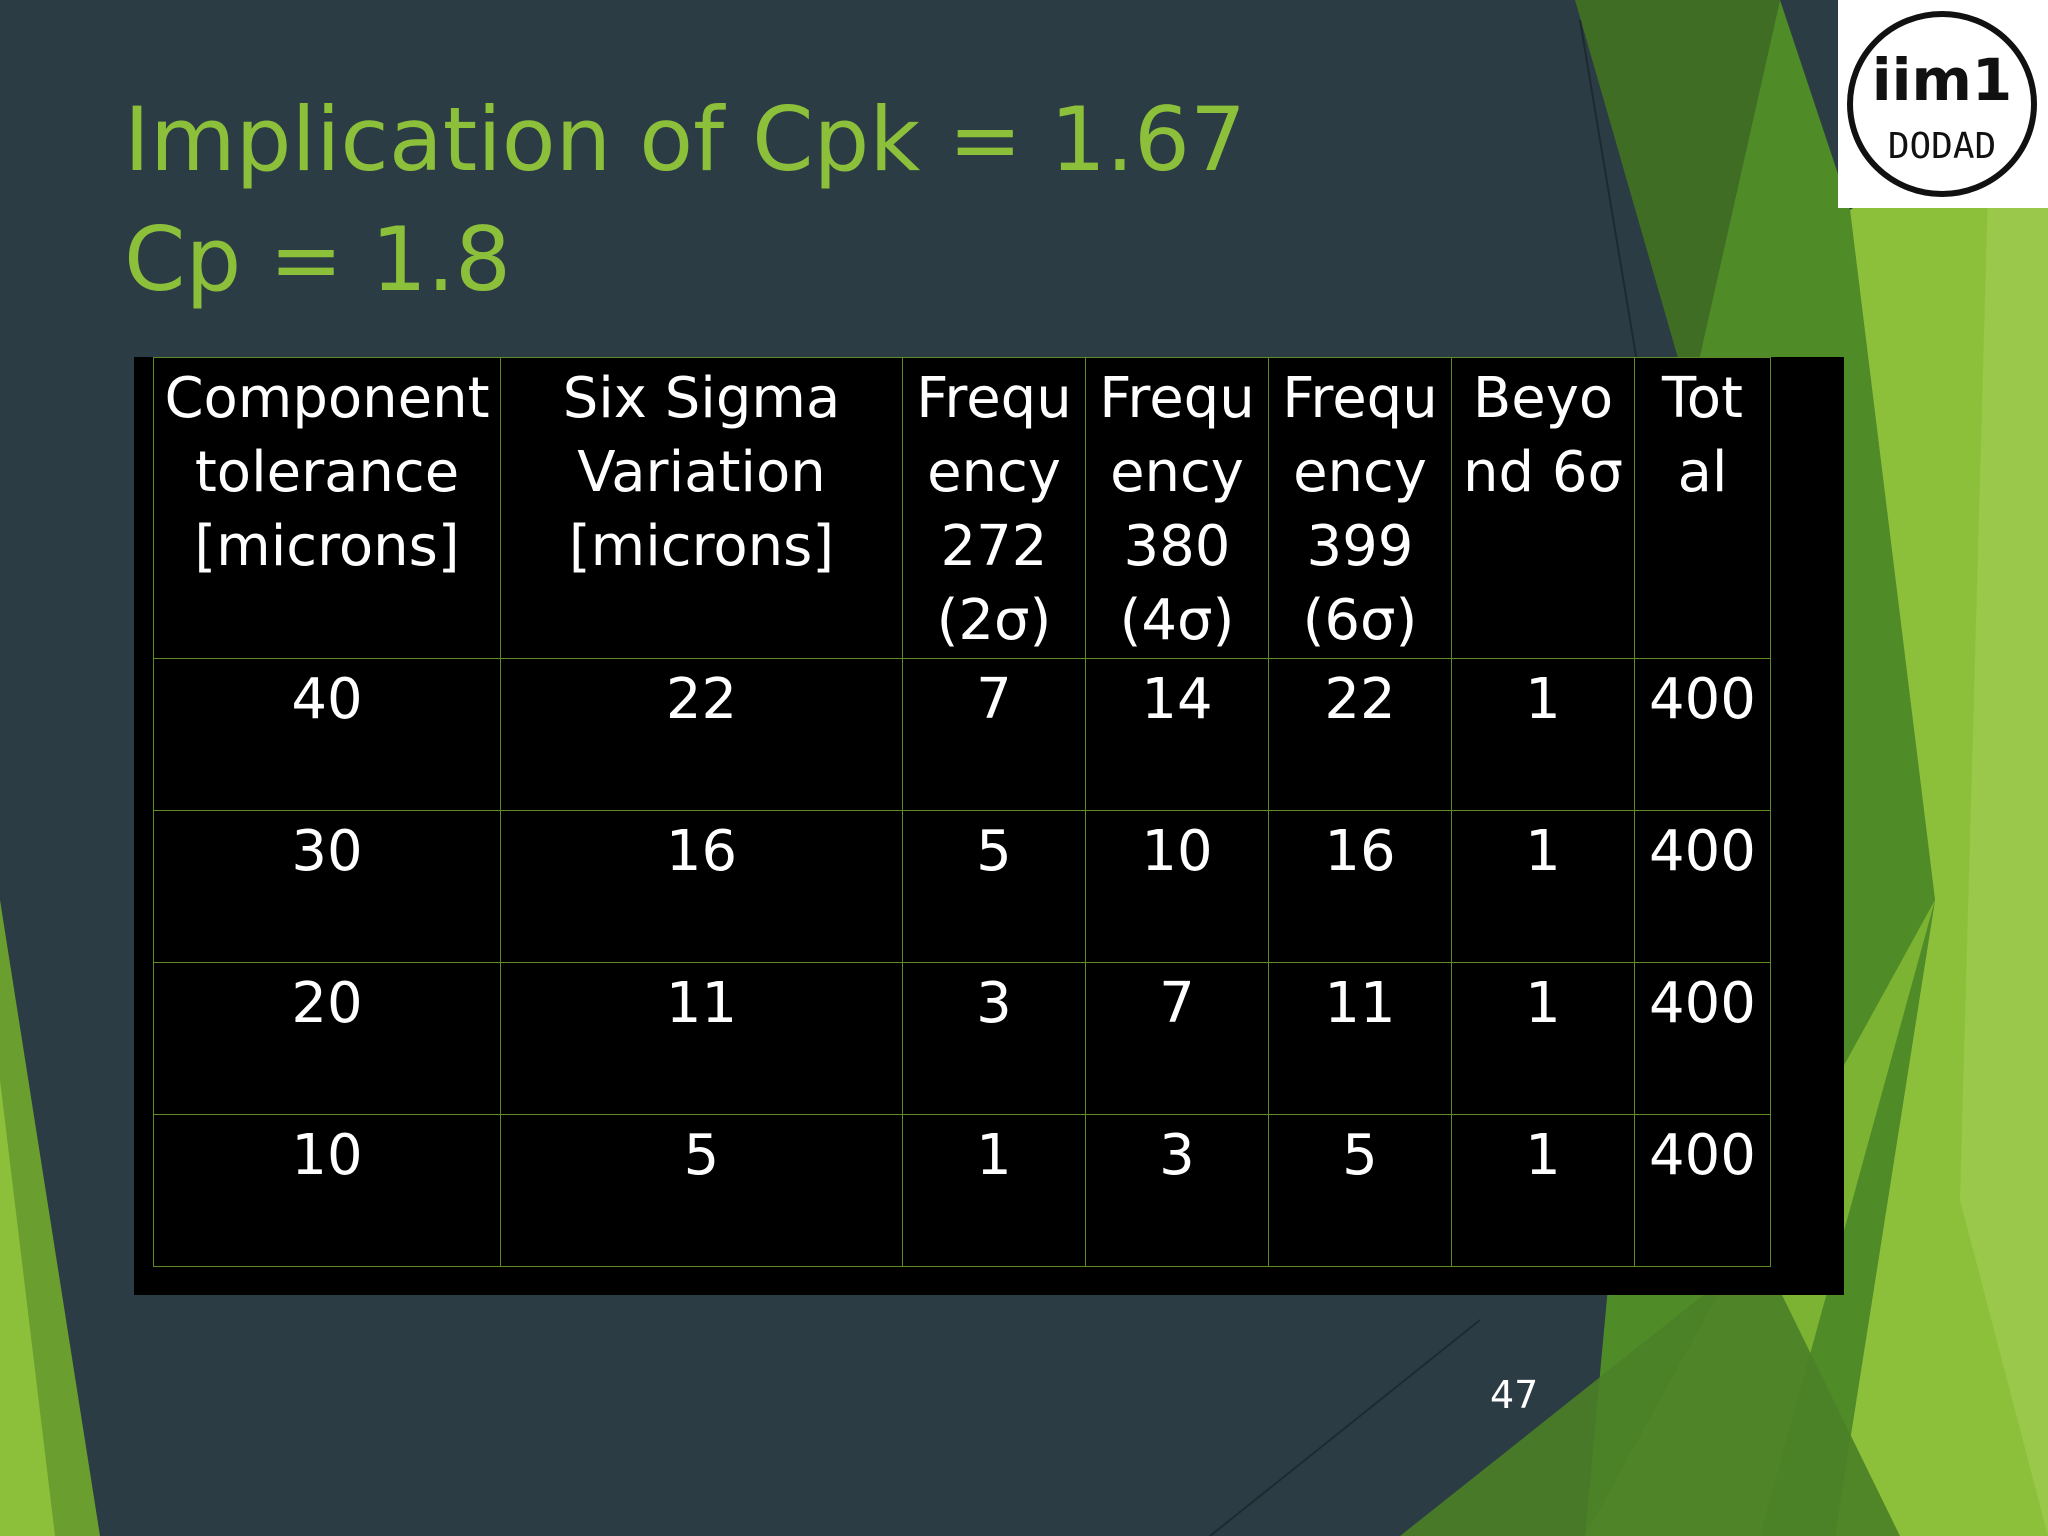 The image size is (2048, 1536). Describe the element at coordinates (327, 1038) in the screenshot. I see `table-cell: 20` at that location.